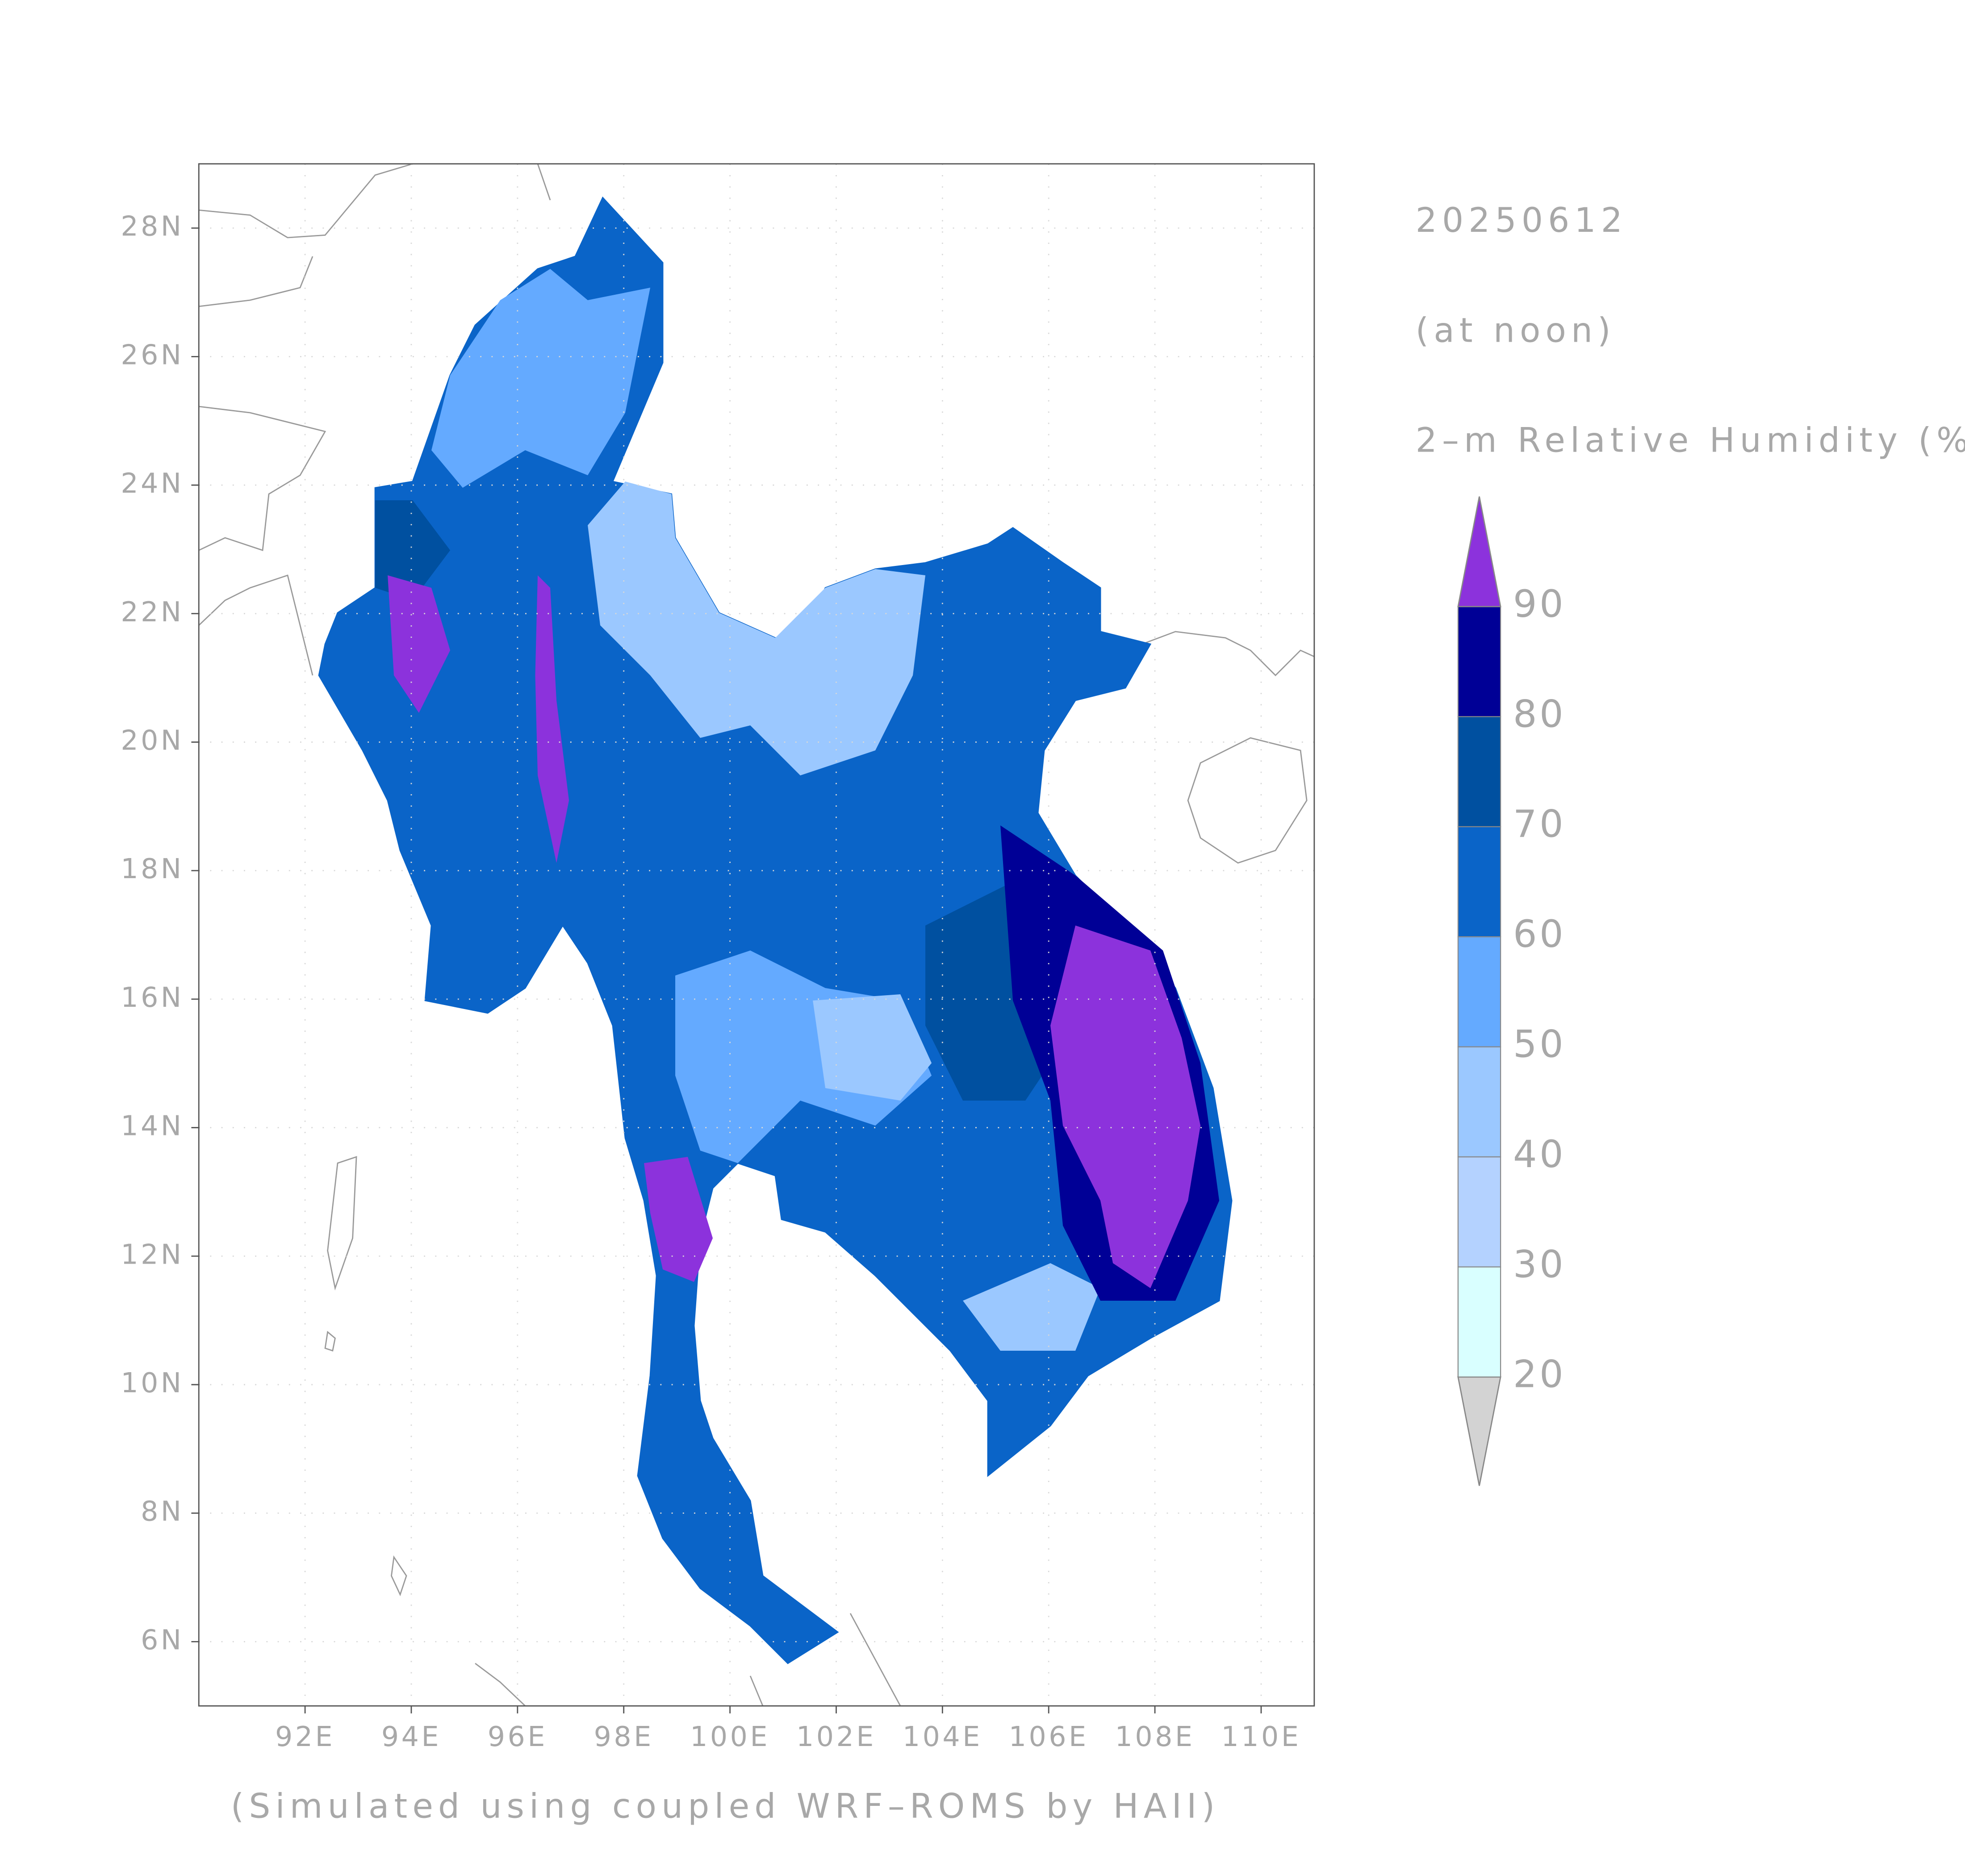 The image size is (1965, 1876). I want to click on colorbar-label: 20, so click(1539, 1374).